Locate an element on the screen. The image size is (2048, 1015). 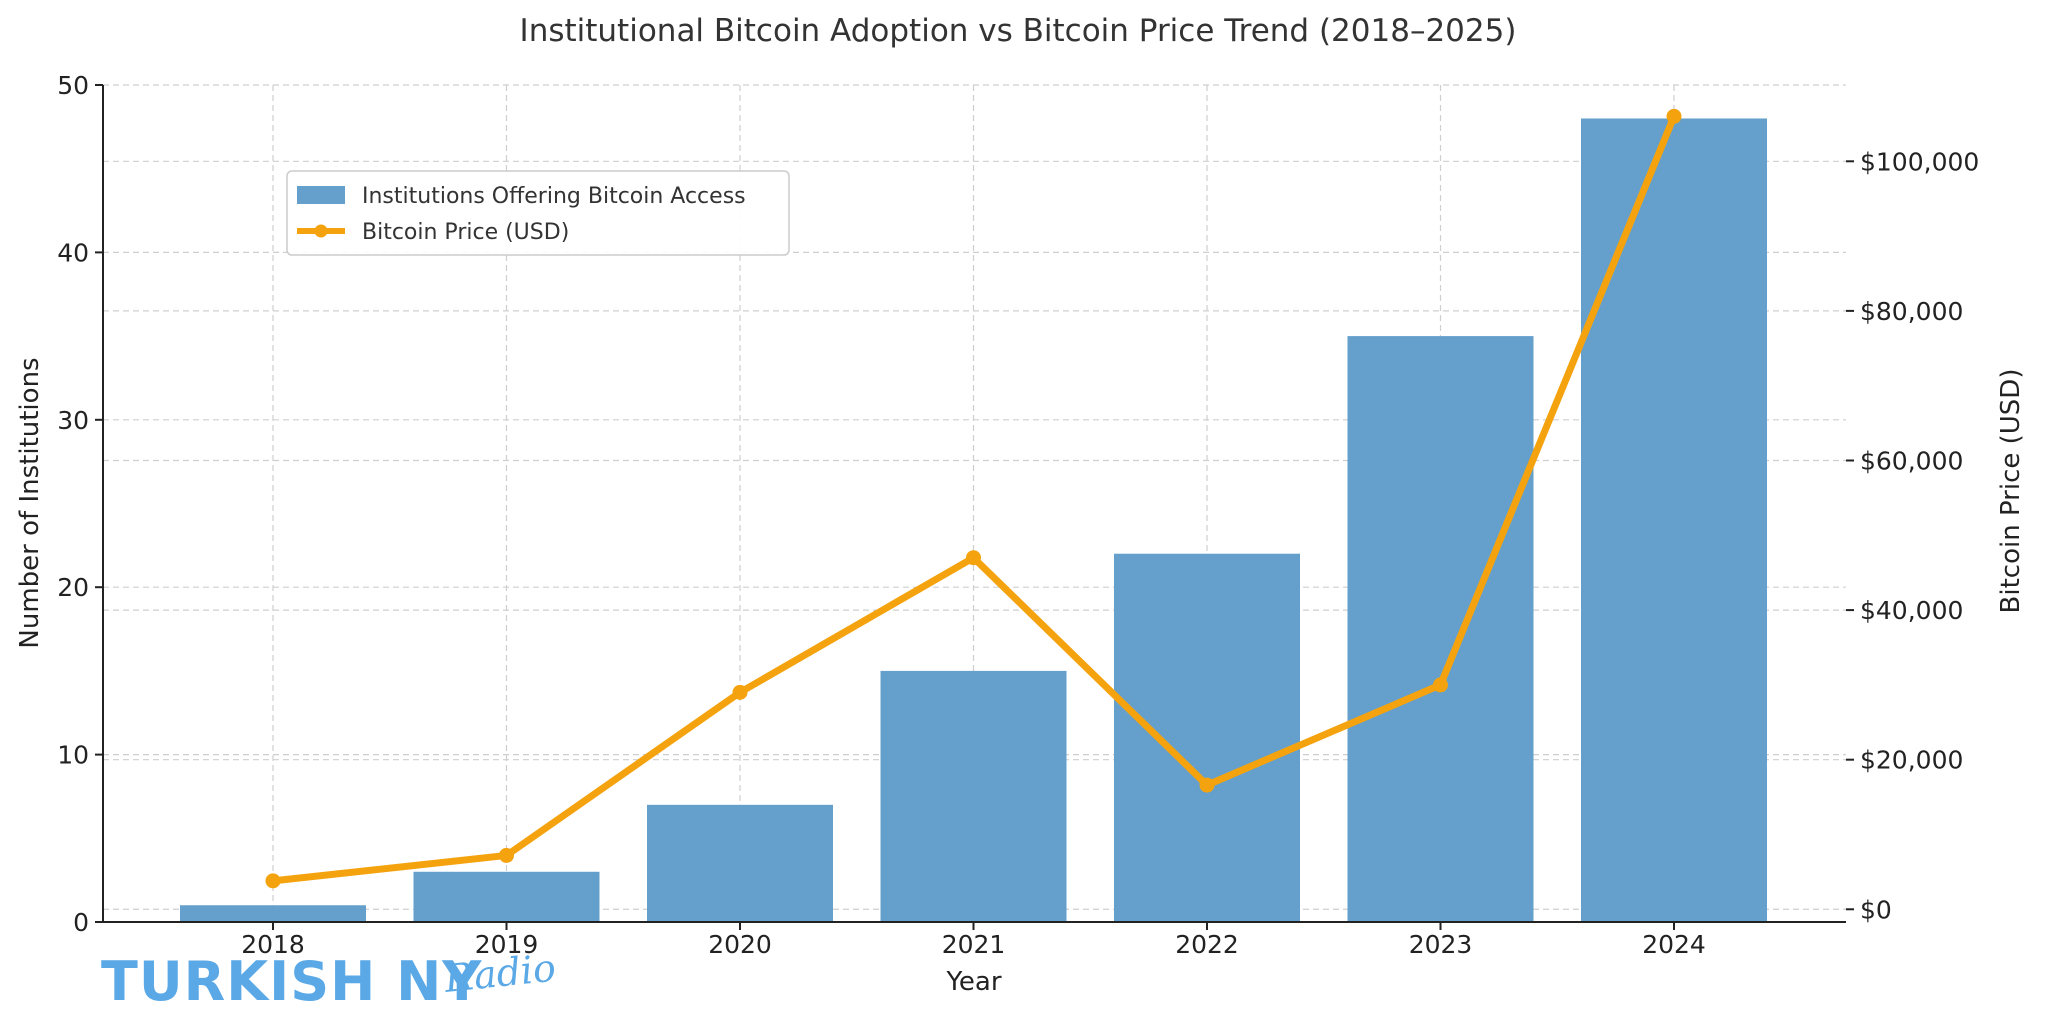
price-point-2021 is located at coordinates (973, 558).